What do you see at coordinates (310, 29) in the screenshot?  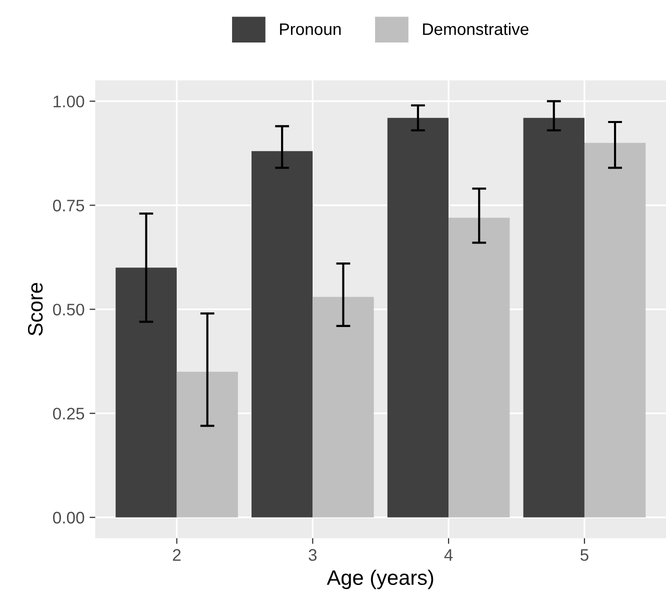 I see `legend-label: Pronoun` at bounding box center [310, 29].